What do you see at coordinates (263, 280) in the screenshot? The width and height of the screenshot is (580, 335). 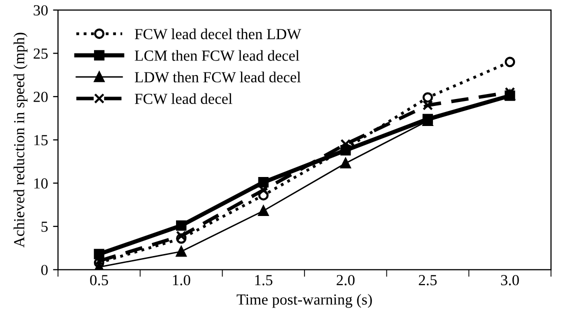 I see `x-tick-label: 1.5` at bounding box center [263, 280].